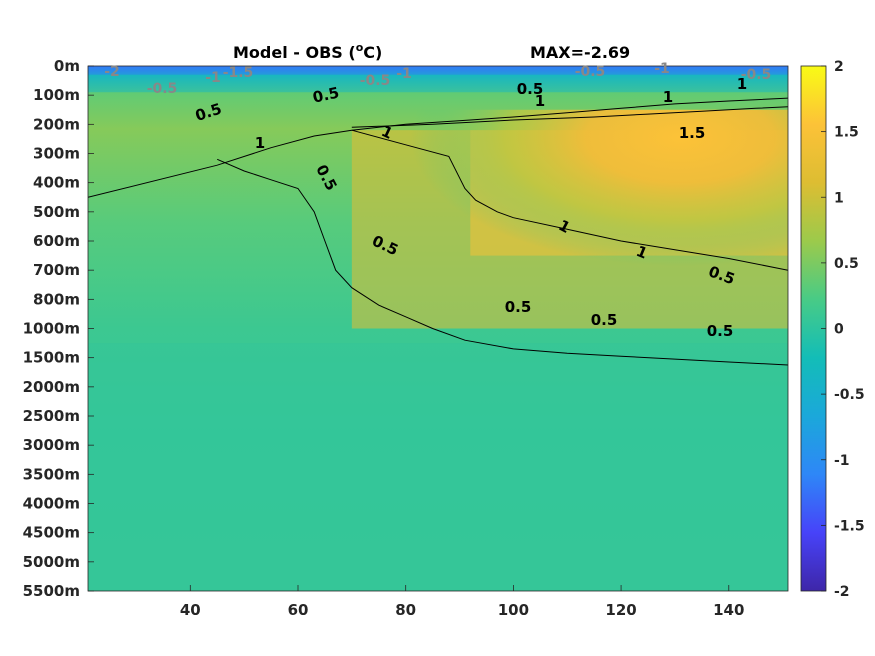  I want to click on y-tick-label: 3000m, so click(51, 445).